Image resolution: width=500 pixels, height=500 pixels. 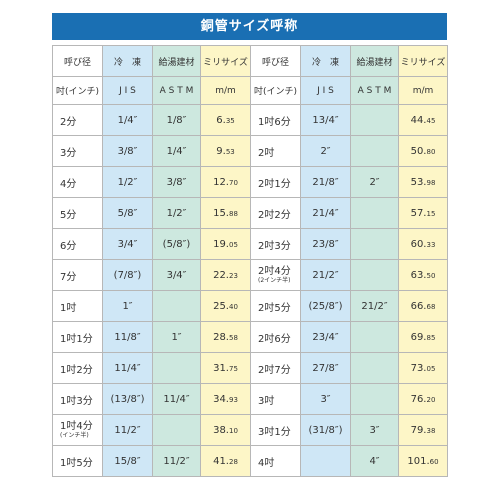 I want to click on jis-size-cell: 27/8″, so click(x=325, y=368).